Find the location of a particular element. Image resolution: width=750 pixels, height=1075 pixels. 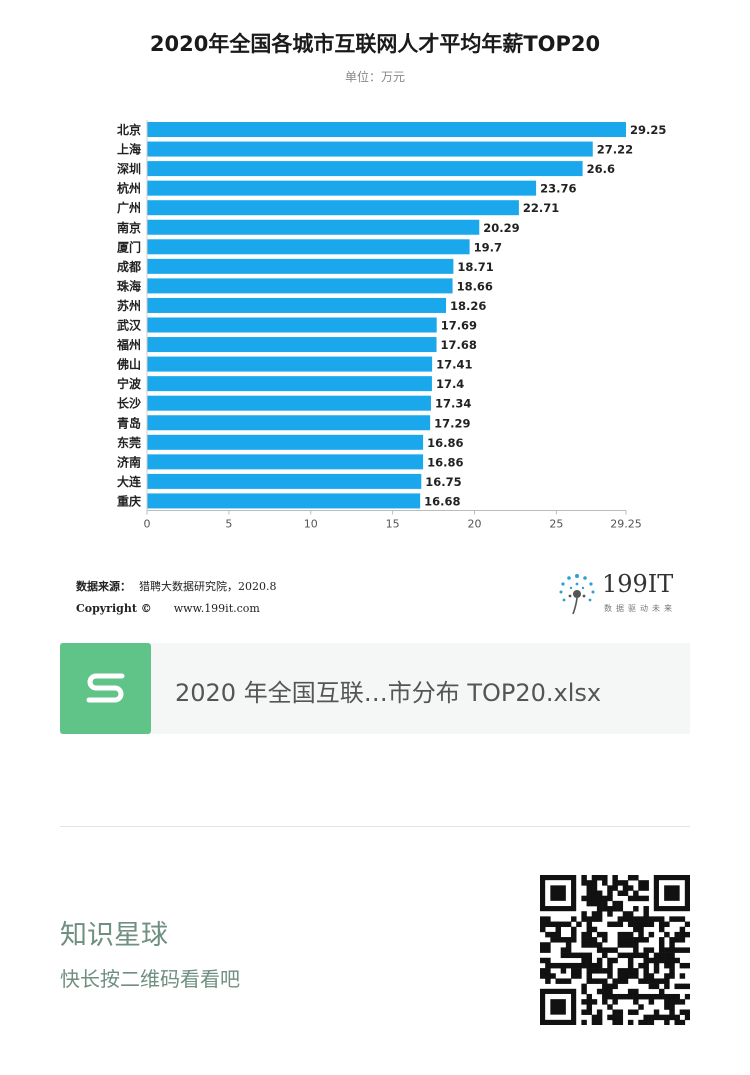

category-label: 深圳 is located at coordinates (129, 168).